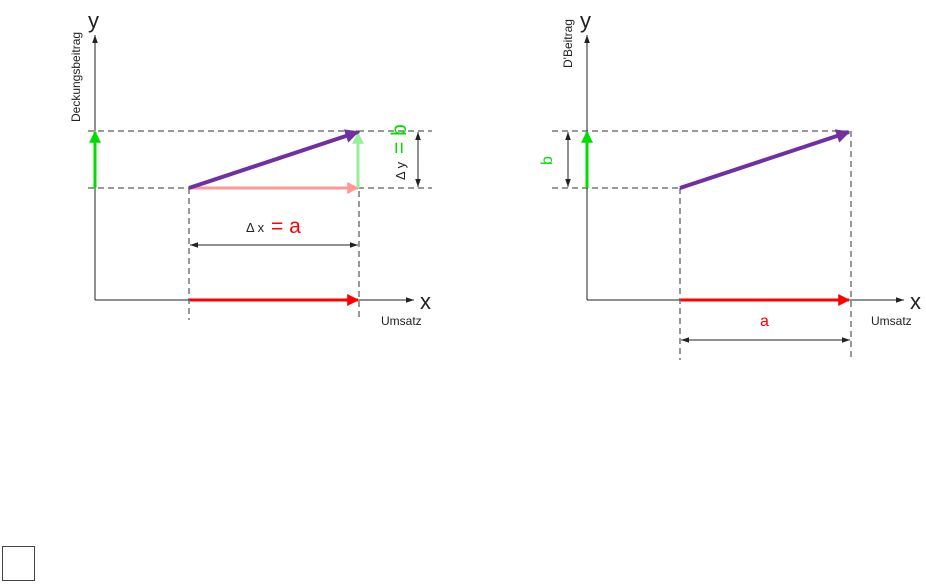 Image resolution: width=926 pixels, height=586 pixels. I want to click on right-dashed-guides, so click(702, 245).